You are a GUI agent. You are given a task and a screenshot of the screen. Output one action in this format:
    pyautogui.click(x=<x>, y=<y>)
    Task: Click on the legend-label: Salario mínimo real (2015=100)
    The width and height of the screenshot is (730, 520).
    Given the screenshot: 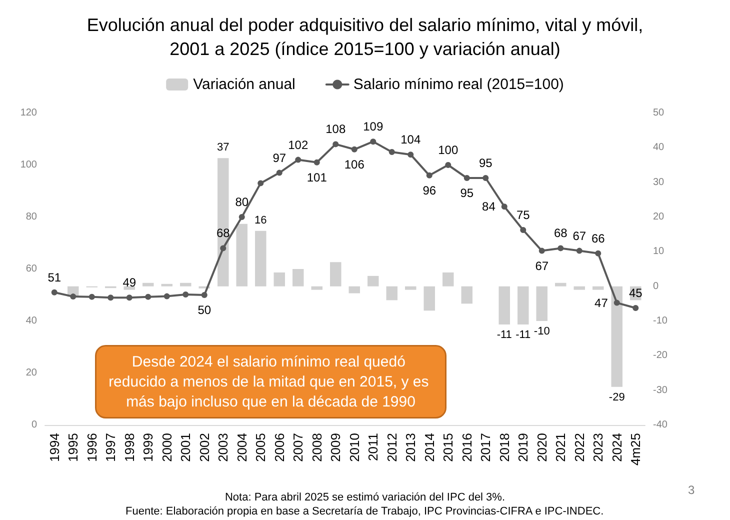 What is the action you would take?
    pyautogui.click(x=458, y=84)
    